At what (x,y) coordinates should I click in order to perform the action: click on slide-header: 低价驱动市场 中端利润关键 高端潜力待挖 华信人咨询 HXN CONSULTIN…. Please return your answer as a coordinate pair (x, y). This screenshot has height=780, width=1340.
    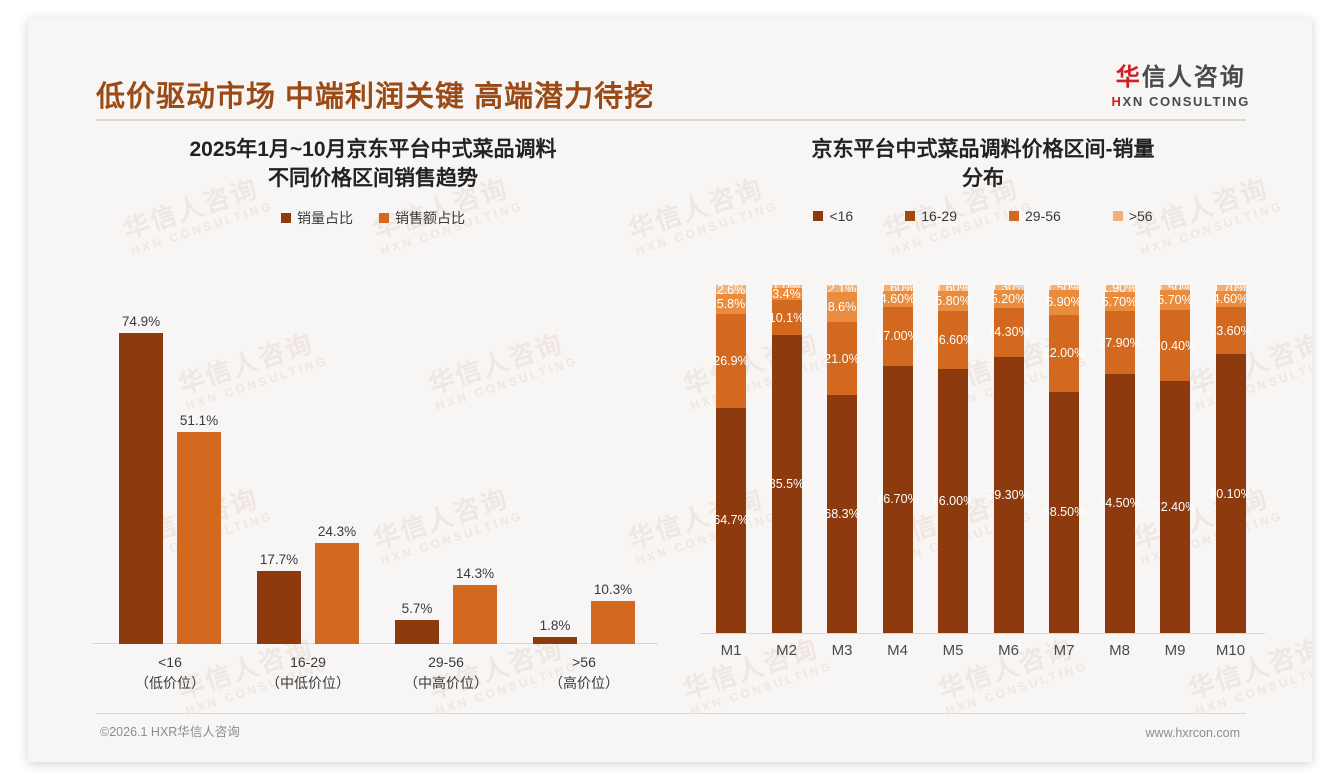
    Looking at the image, I should click on (670, 73).